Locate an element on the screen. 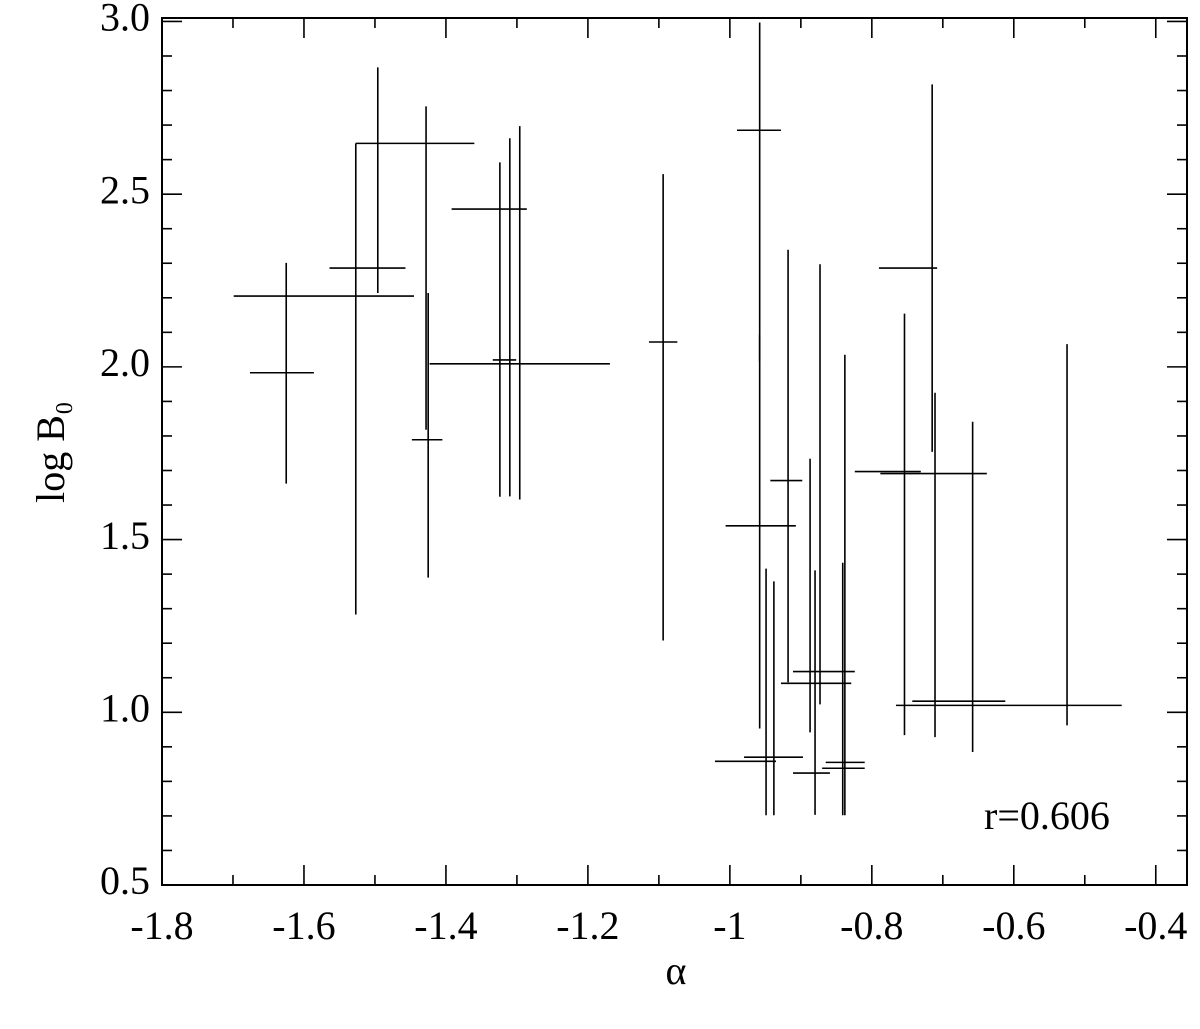 Image resolution: width=1200 pixels, height=1029 pixels. x-tick-label: -0.6 is located at coordinates (1013, 925).